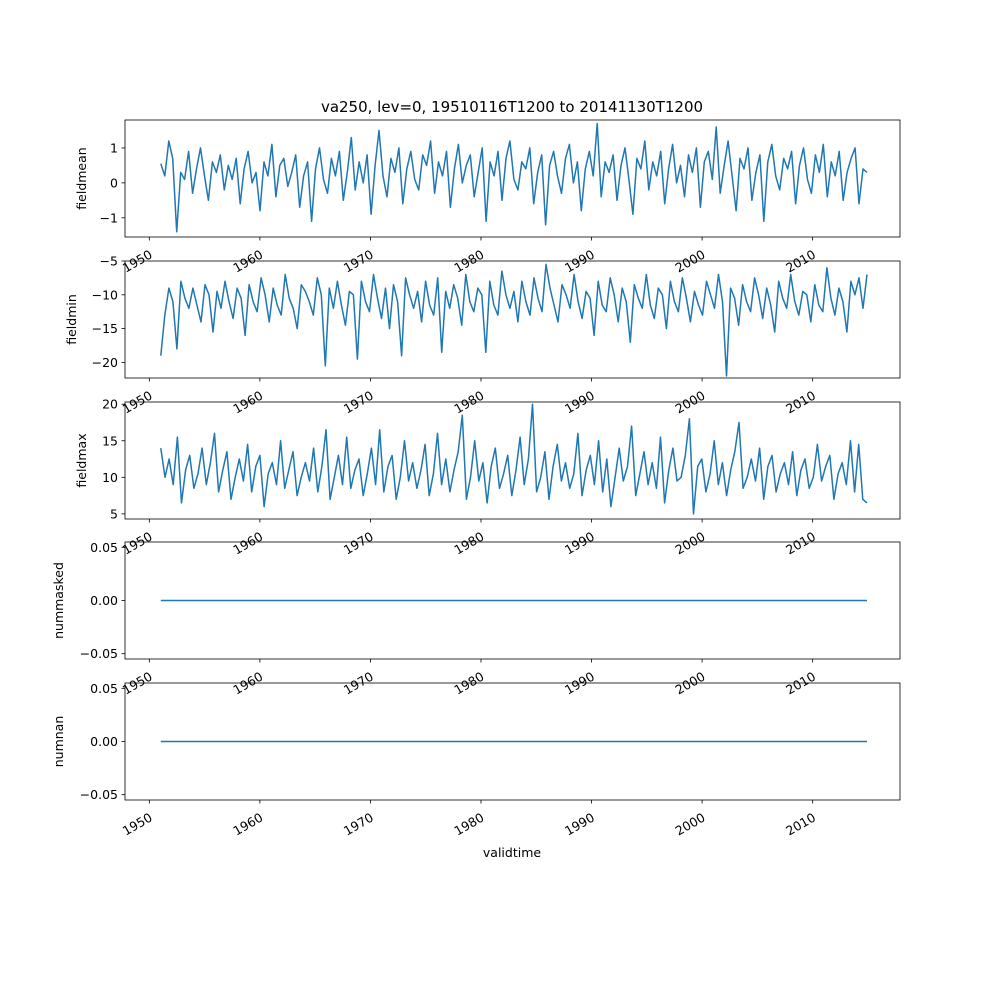 The height and width of the screenshot is (1000, 1000). I want to click on y-axis-label-fieldmax: fieldmax, so click(81, 460).